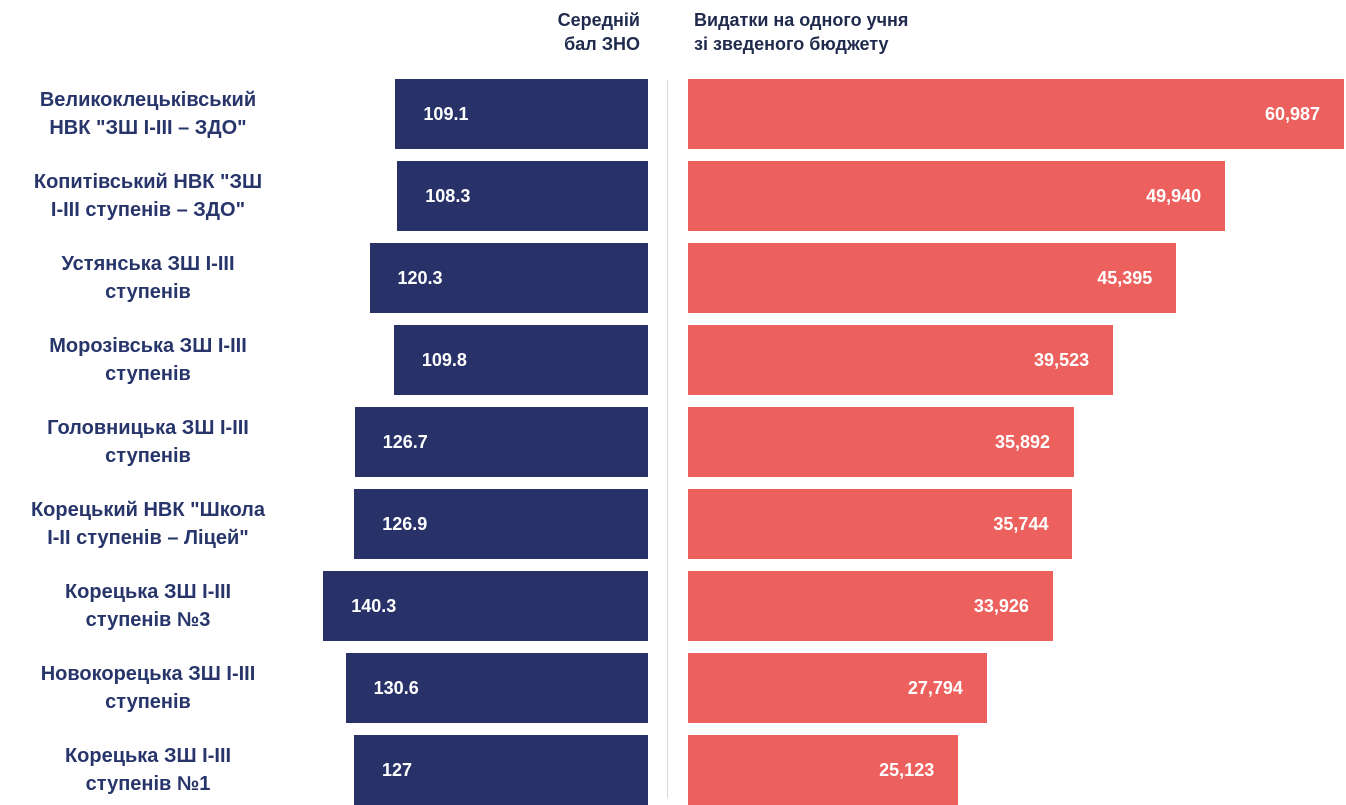  Describe the element at coordinates (521, 114) in the screenshot. I see `zno-bar: 109.1` at that location.